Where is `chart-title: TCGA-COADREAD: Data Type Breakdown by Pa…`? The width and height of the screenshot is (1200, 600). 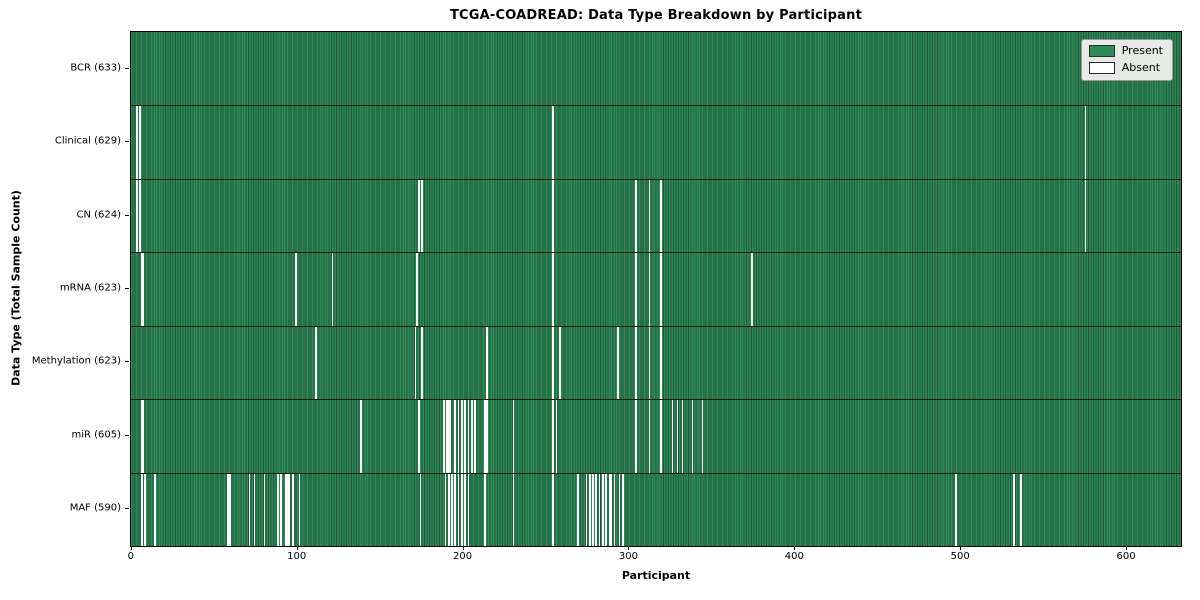
chart-title: TCGA-COADREAD: Data Type Breakdown by Pa… is located at coordinates (656, 15).